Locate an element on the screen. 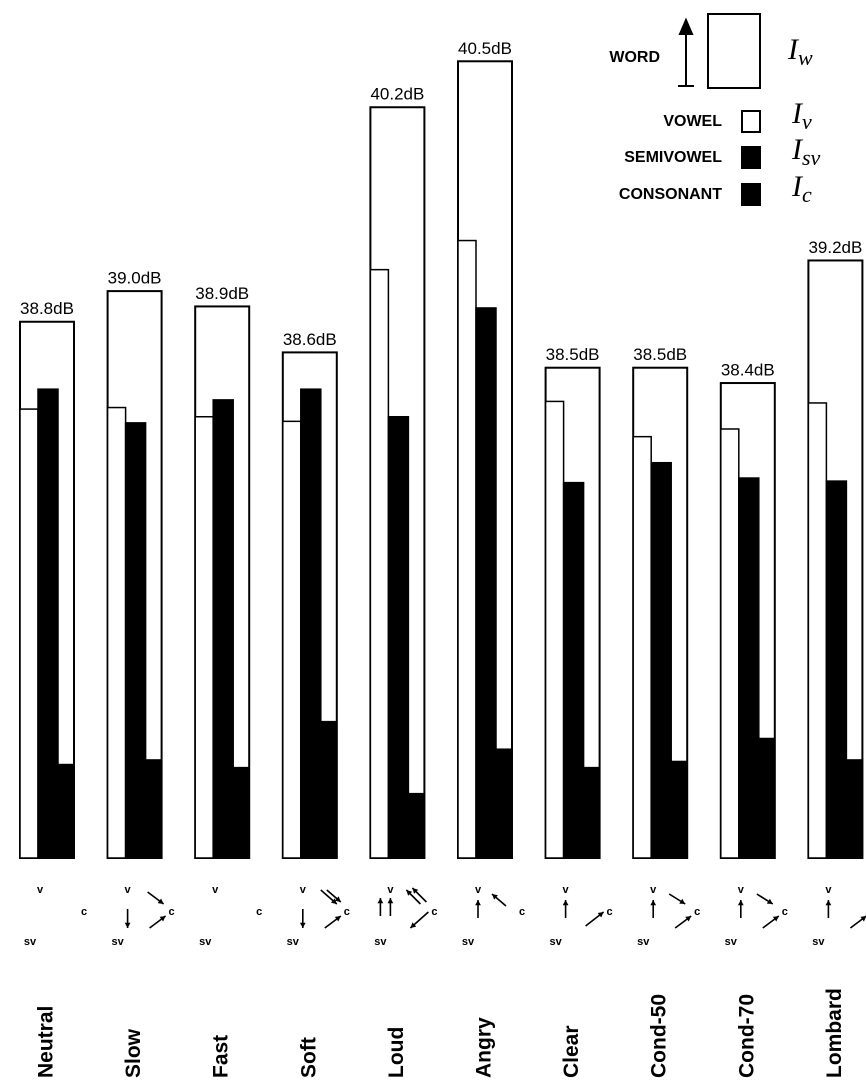 This screenshot has width=866, height=1088. category-label: Angry is located at coordinates (484, 1047).